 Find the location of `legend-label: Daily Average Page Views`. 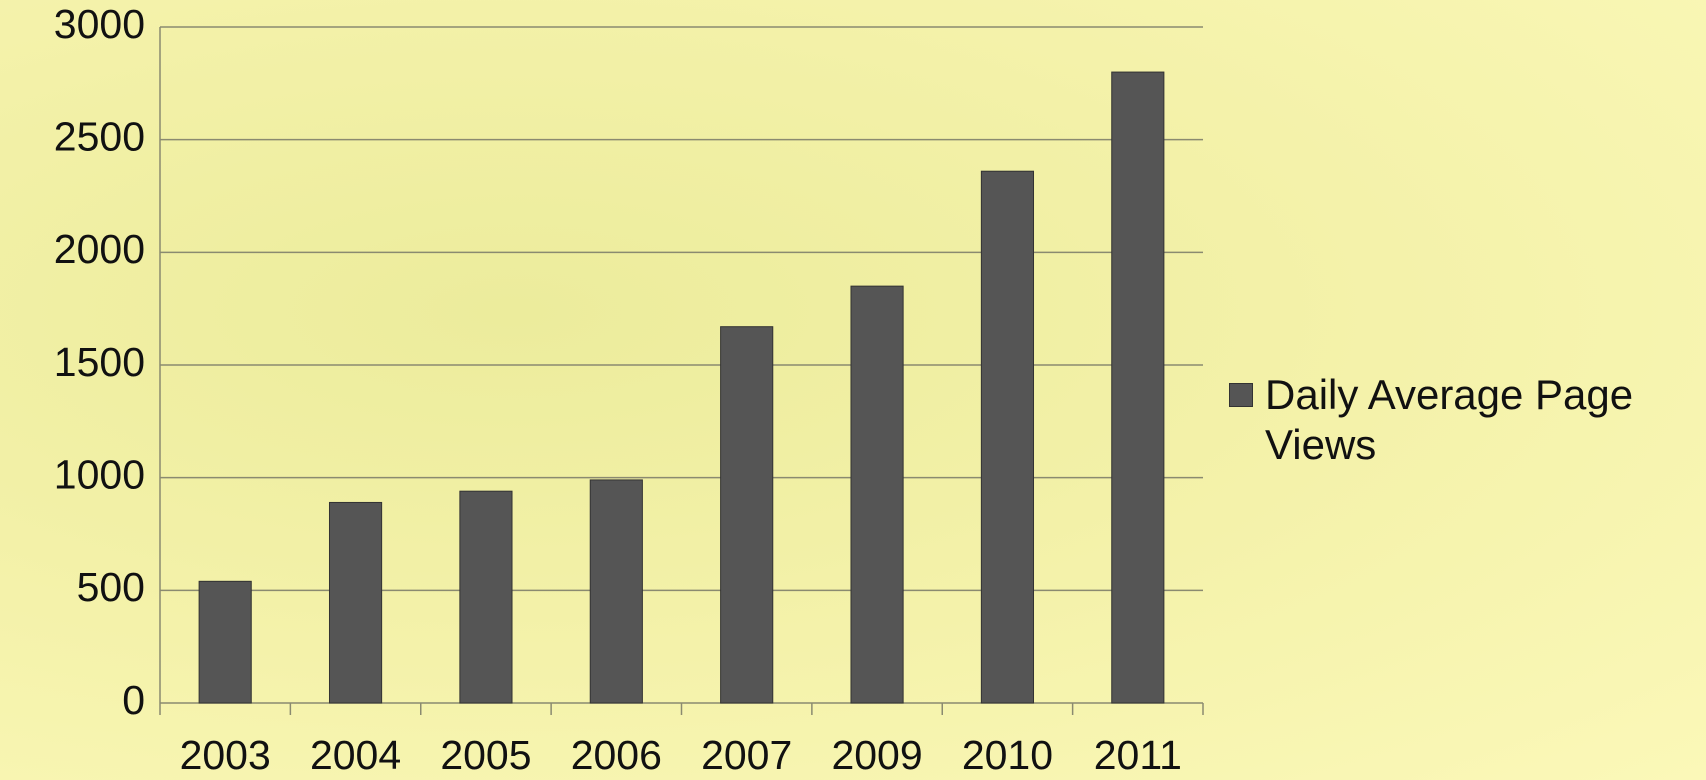

legend-label: Daily Average Page Views is located at coordinates (1449, 419).